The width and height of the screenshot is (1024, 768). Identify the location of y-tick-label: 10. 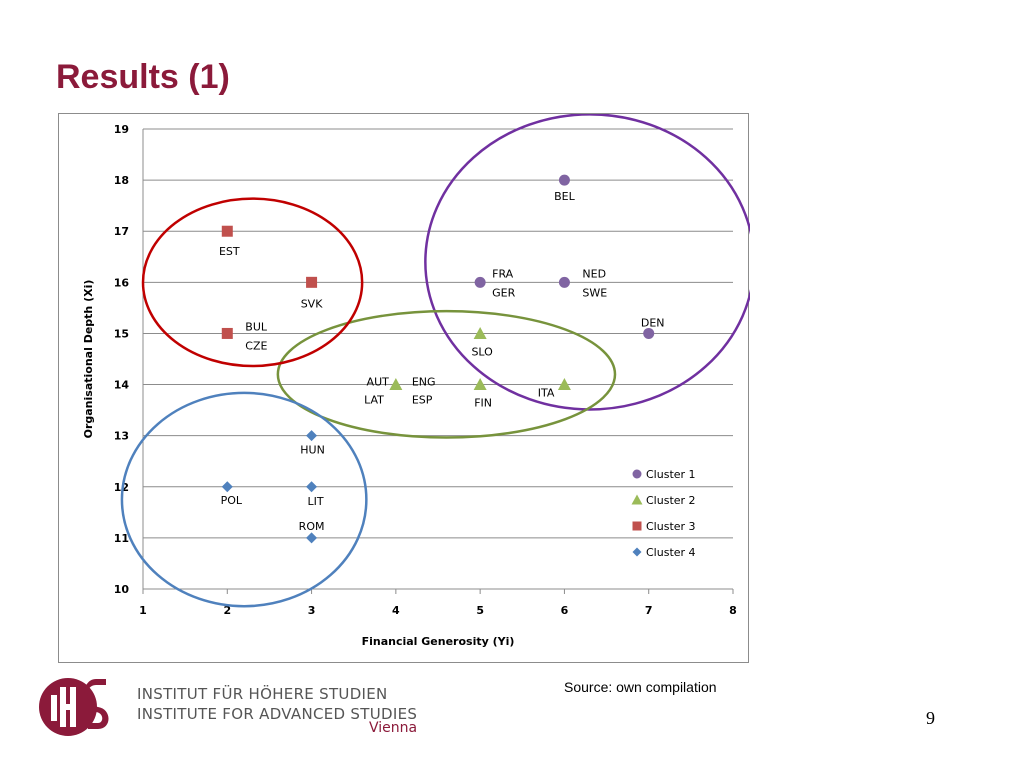
(122, 589).